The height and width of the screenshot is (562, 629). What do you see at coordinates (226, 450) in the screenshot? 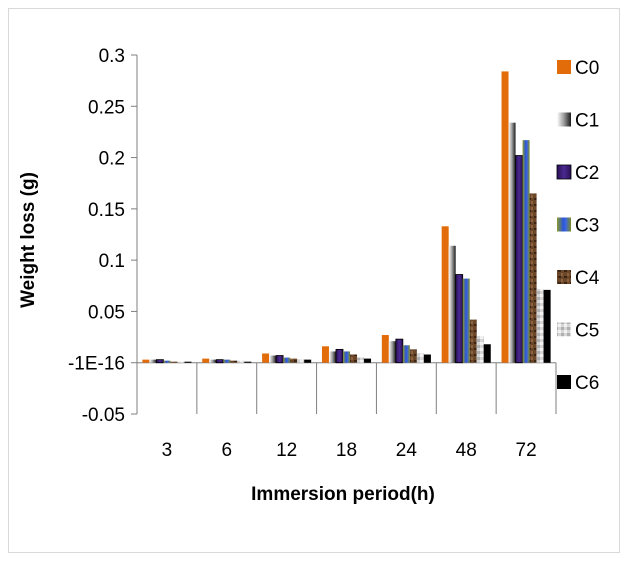
I see `x-tick-label: 6` at bounding box center [226, 450].